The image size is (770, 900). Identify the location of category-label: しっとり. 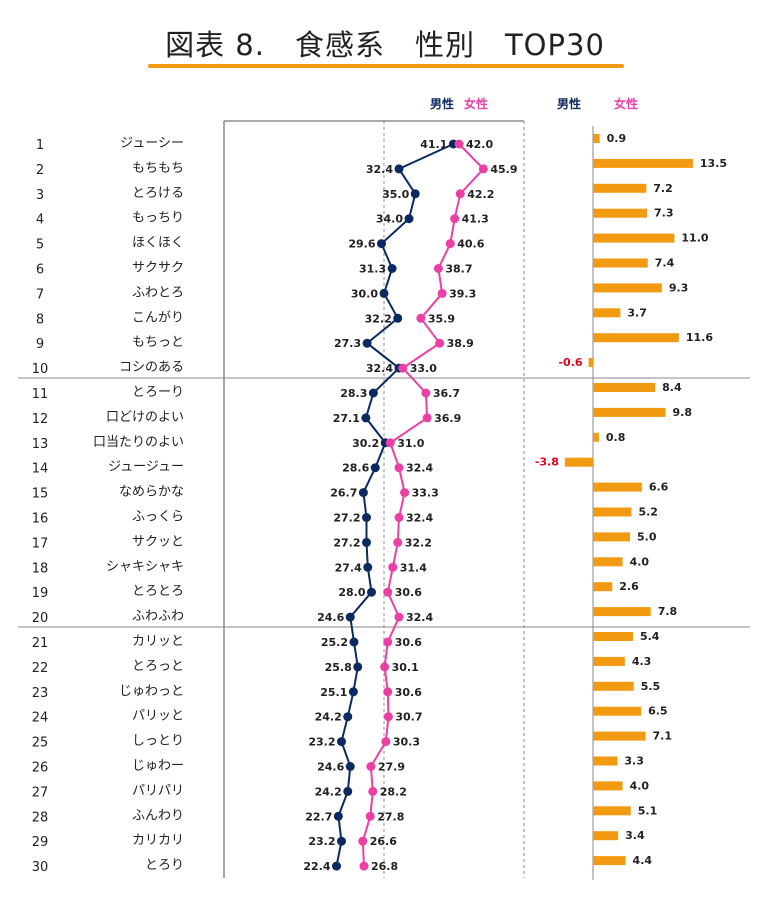
(158, 741).